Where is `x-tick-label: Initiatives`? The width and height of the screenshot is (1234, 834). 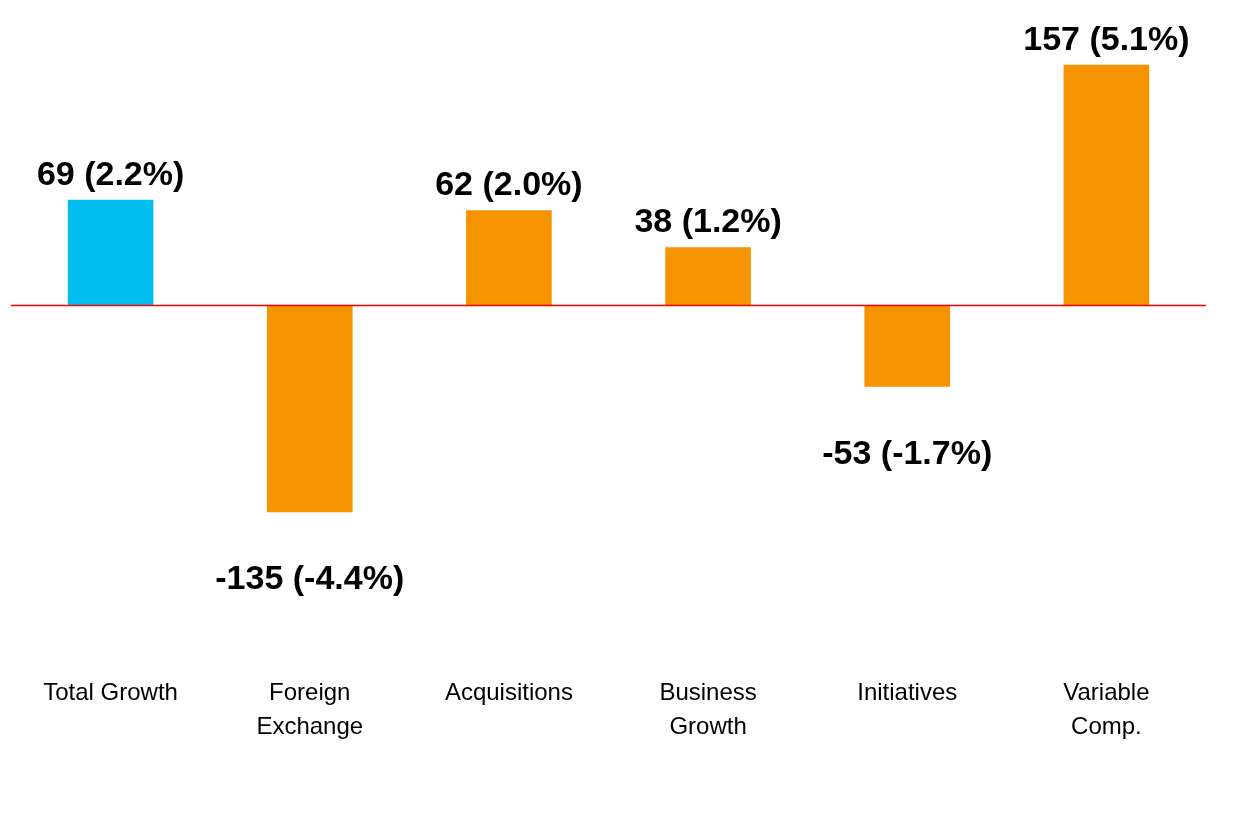
x-tick-label: Initiatives is located at coordinates (907, 691).